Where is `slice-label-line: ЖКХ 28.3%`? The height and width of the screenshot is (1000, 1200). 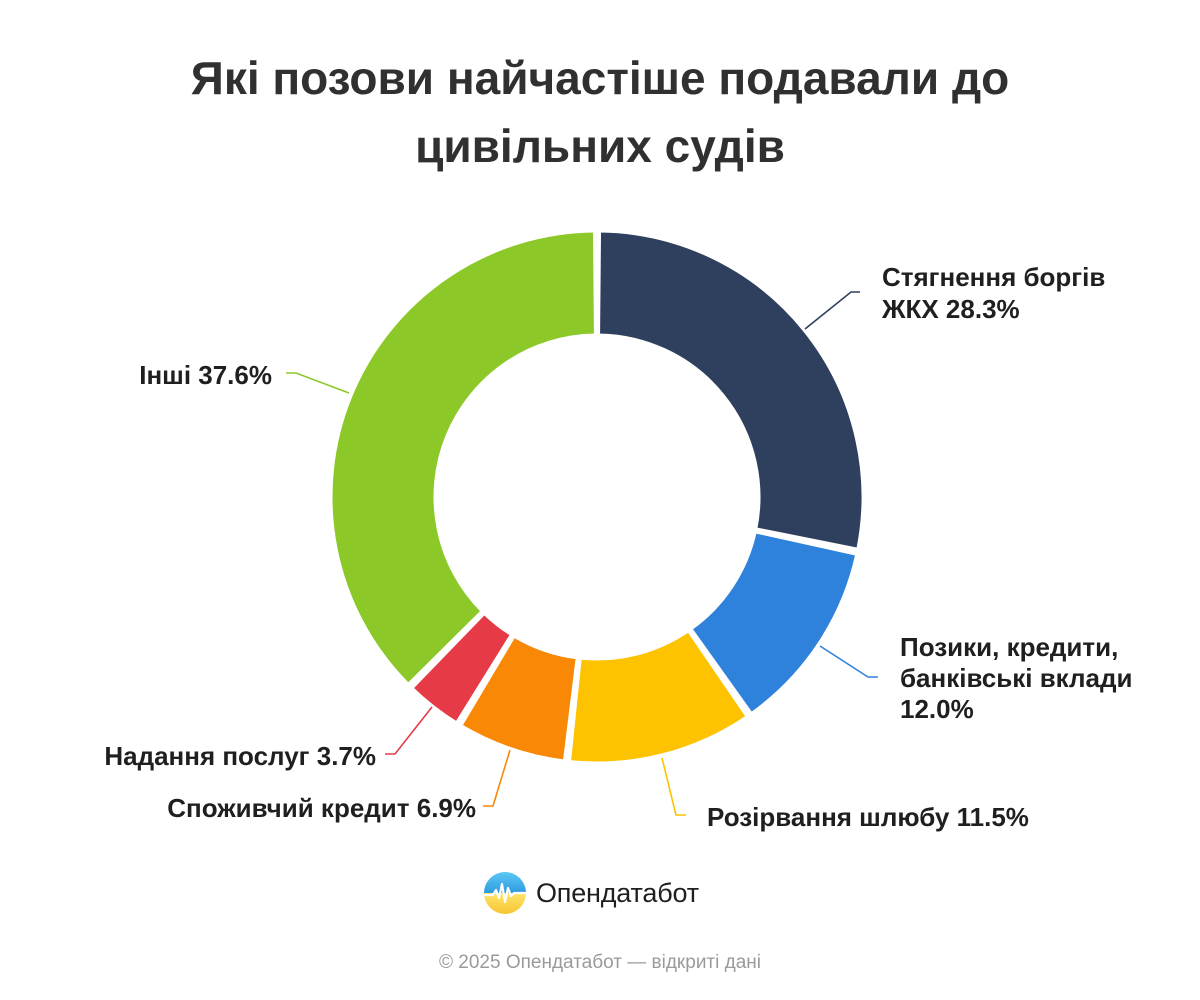 slice-label-line: ЖКХ 28.3% is located at coordinates (950, 309).